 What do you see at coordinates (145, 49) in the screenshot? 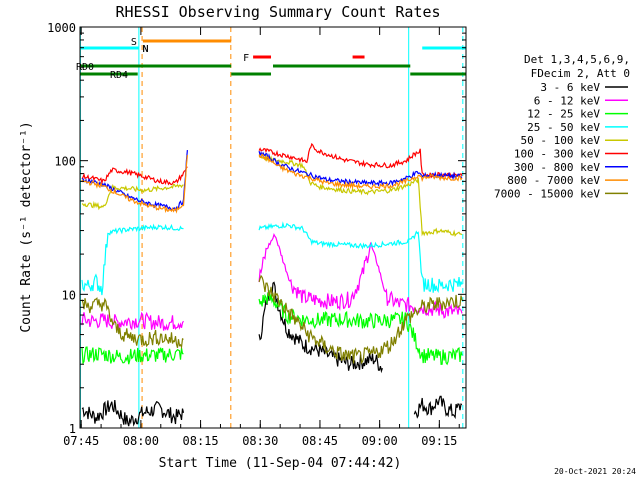
I see `flag-label: N` at bounding box center [145, 49].